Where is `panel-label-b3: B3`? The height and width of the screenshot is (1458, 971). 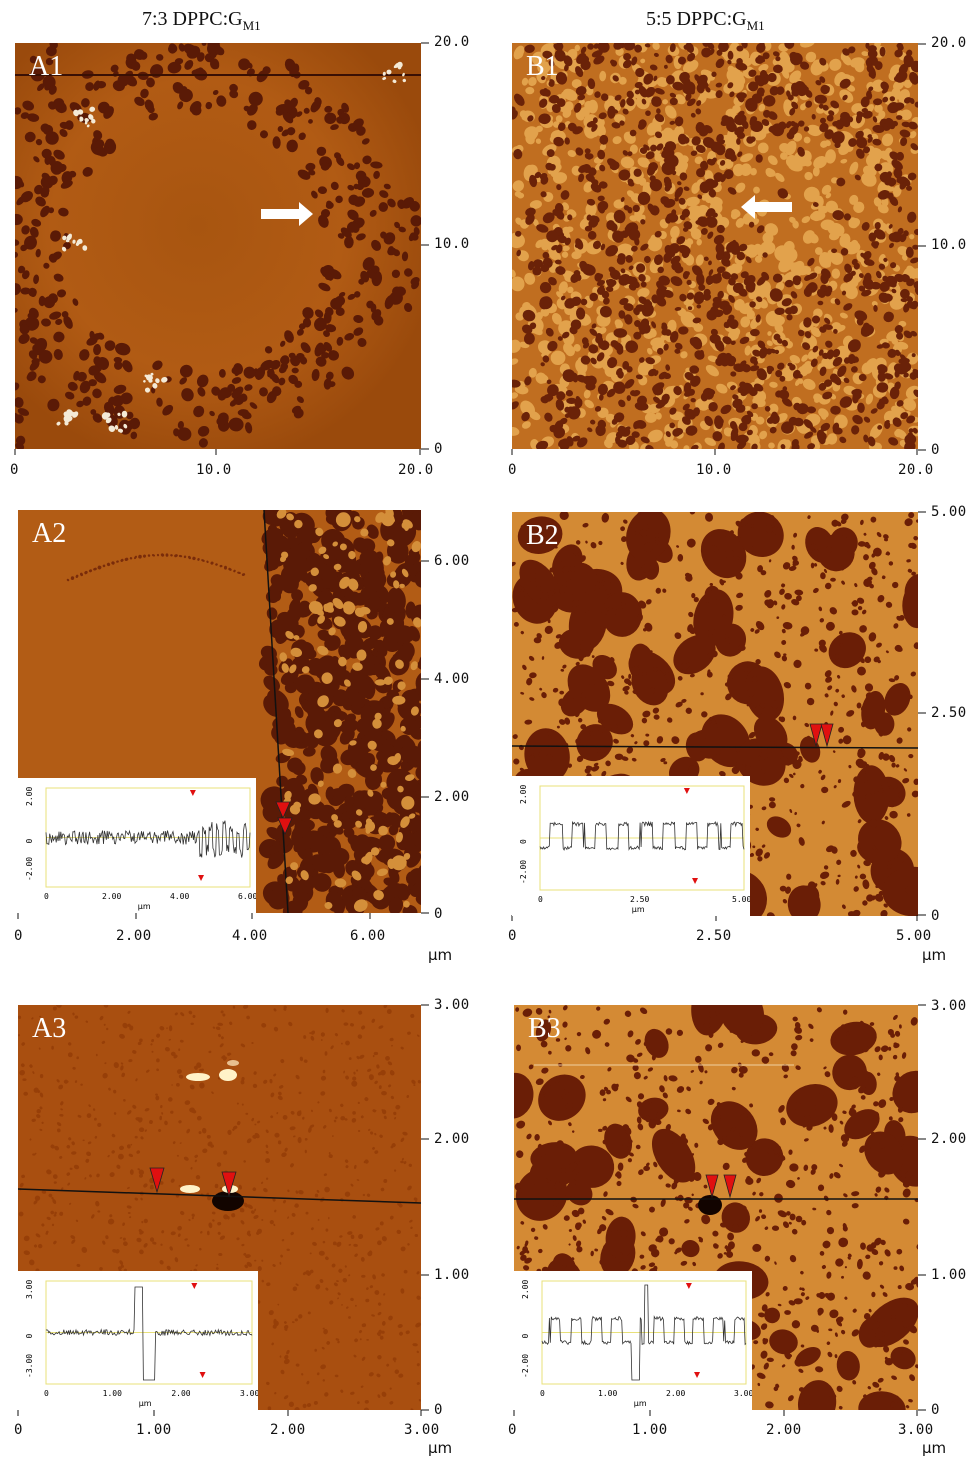 panel-label-b3: B3 is located at coordinates (544, 1028).